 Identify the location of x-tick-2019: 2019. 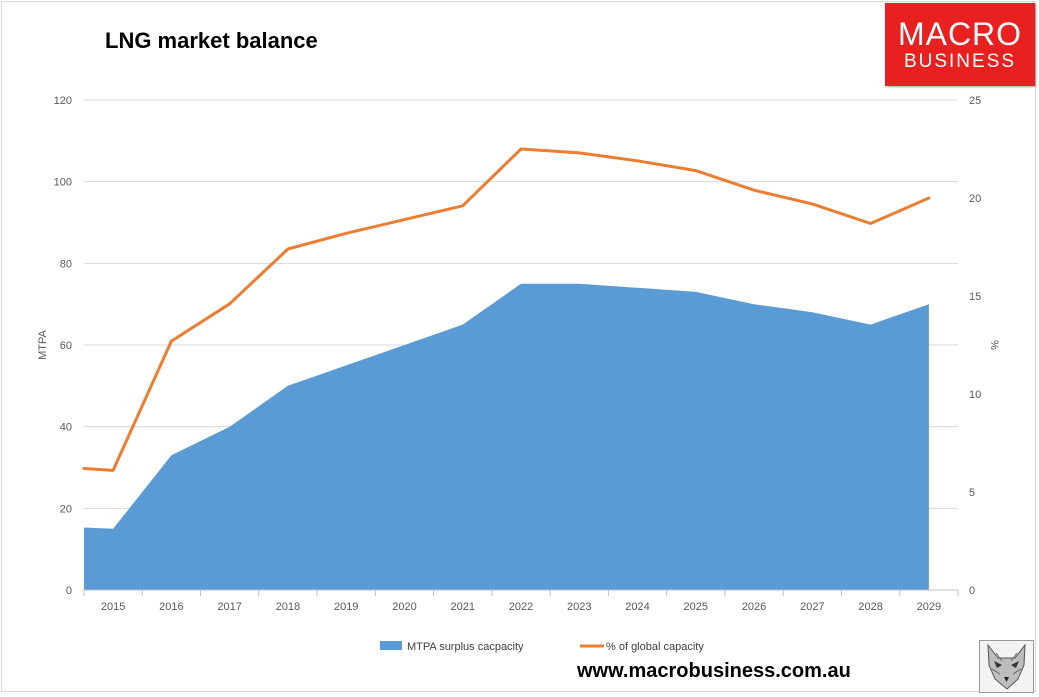
(346, 607).